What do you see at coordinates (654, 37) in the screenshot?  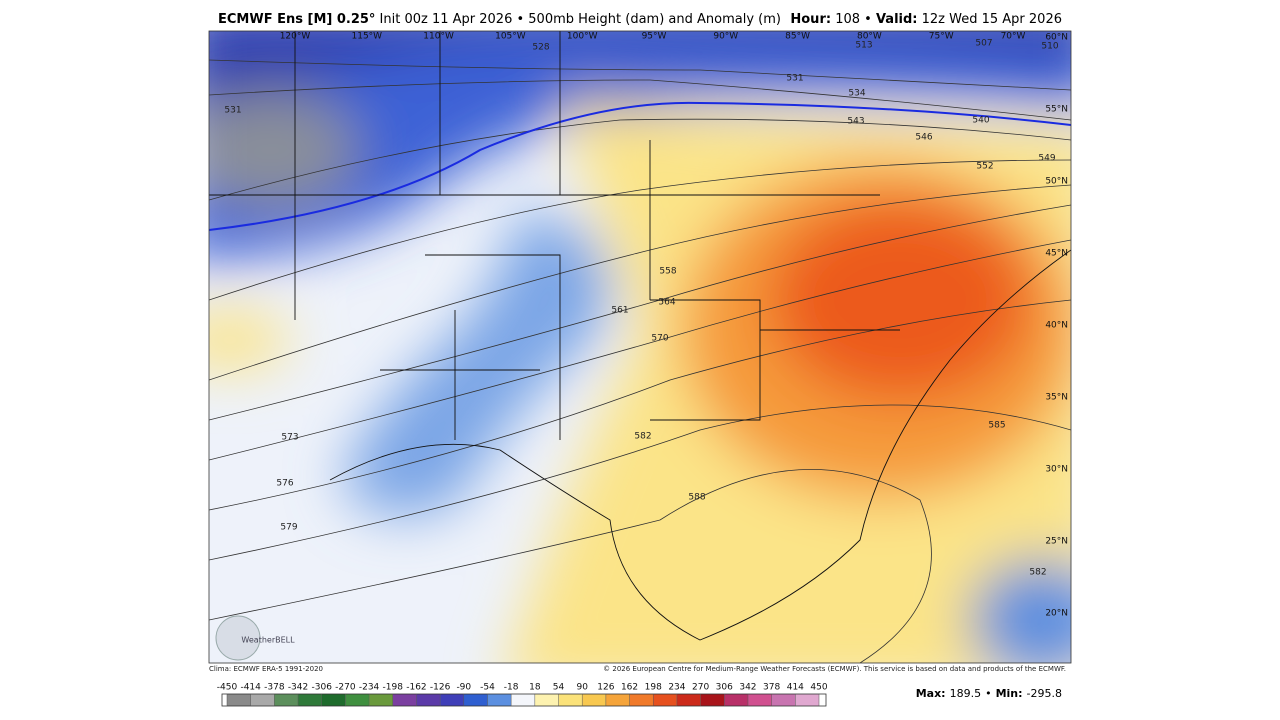 I see `longitude-label: 95°W` at bounding box center [654, 37].